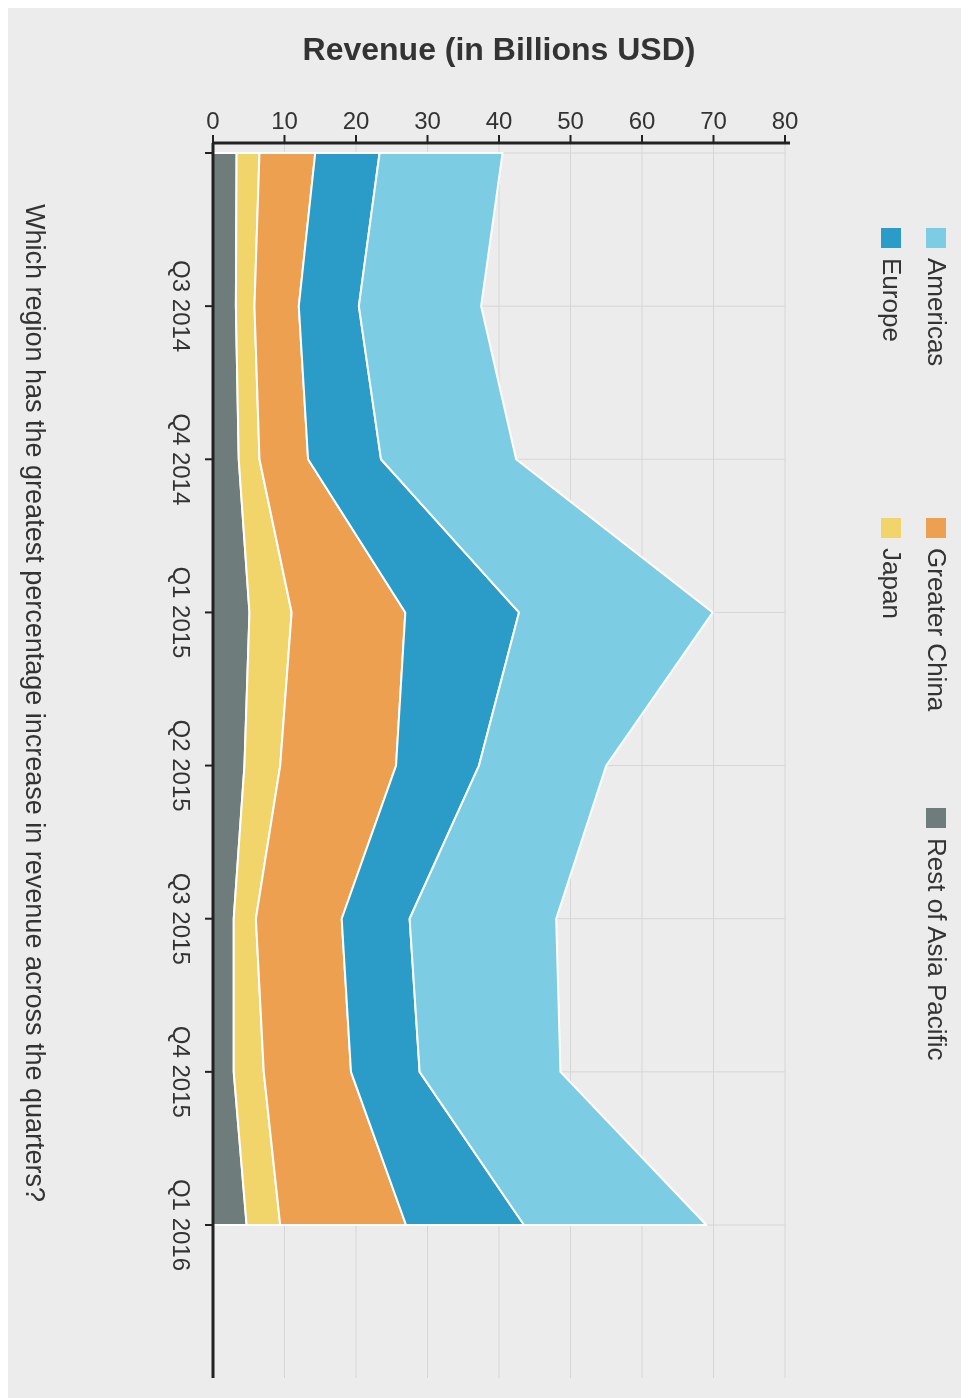 The width and height of the screenshot is (969, 1398). What do you see at coordinates (499, 120) in the screenshot?
I see `x-tick-label: 40` at bounding box center [499, 120].